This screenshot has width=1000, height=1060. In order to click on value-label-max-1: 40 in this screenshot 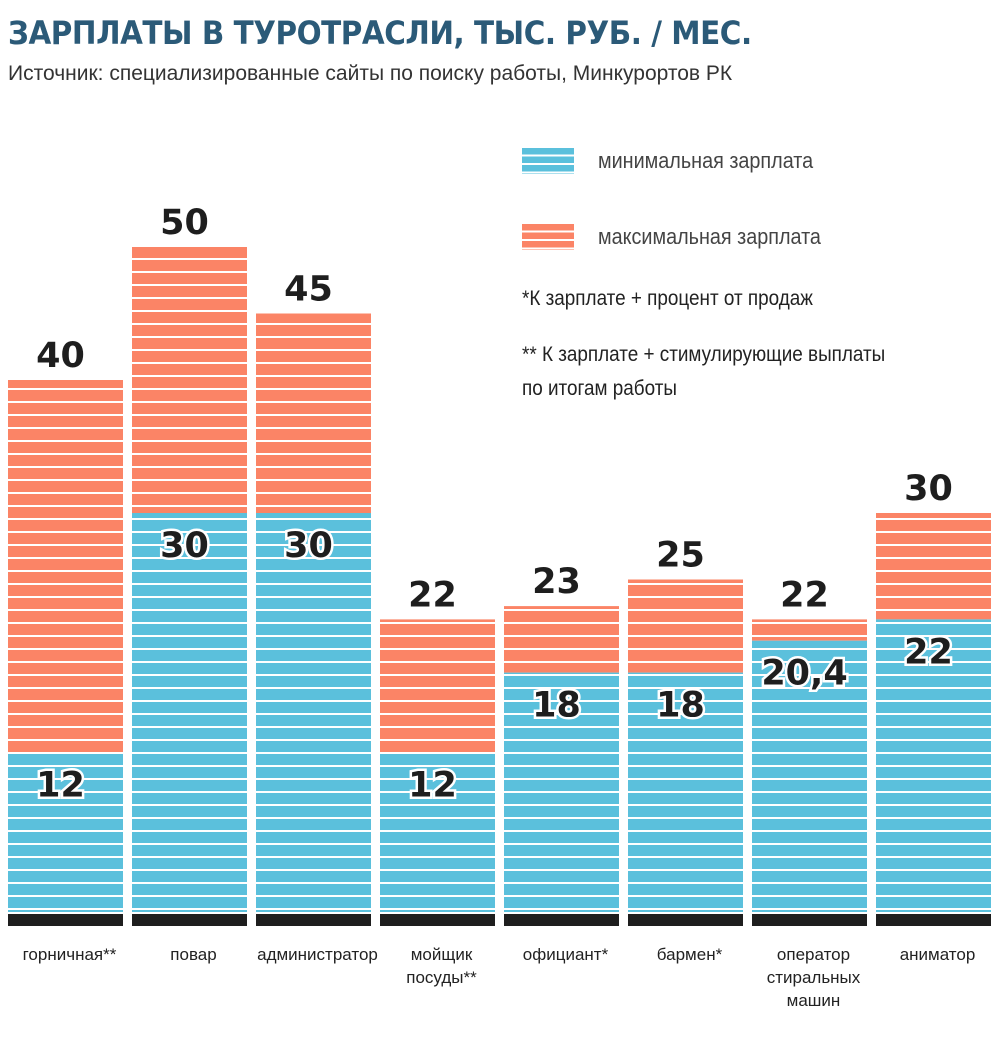, I will do `click(60, 356)`.